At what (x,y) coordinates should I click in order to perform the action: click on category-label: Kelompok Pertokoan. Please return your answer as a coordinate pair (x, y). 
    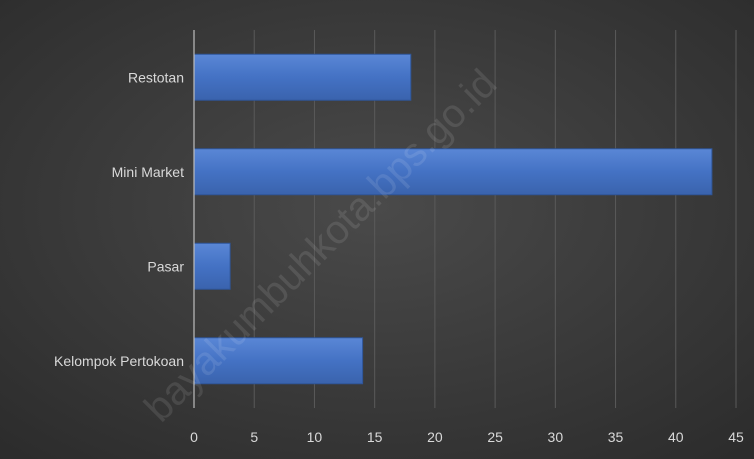
    Looking at the image, I should click on (119, 361).